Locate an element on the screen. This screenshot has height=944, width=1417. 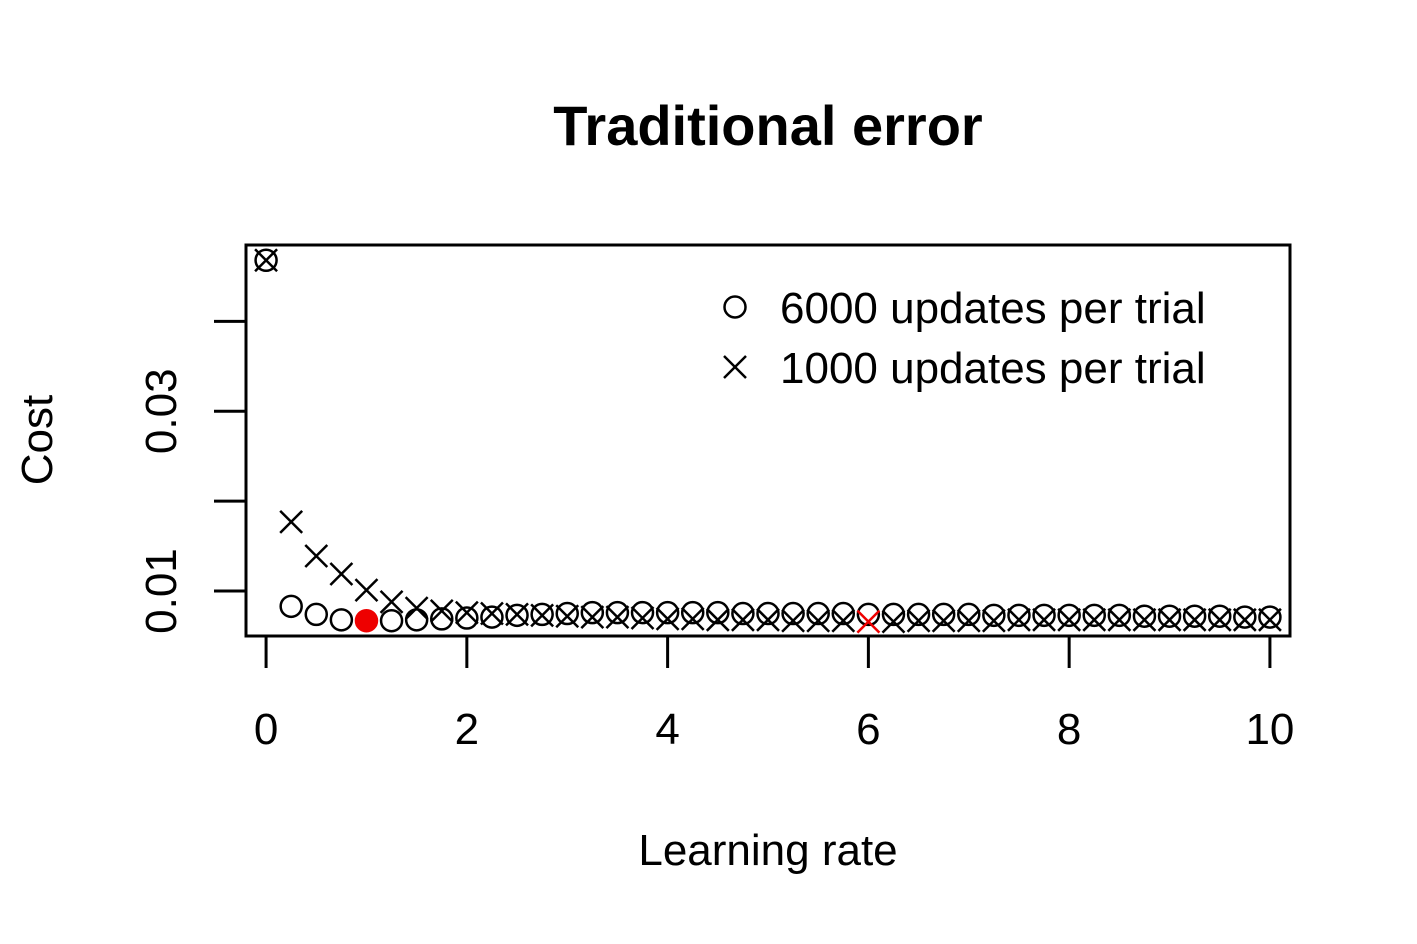
legend-label: 1000 updates per trial is located at coordinates (993, 368).